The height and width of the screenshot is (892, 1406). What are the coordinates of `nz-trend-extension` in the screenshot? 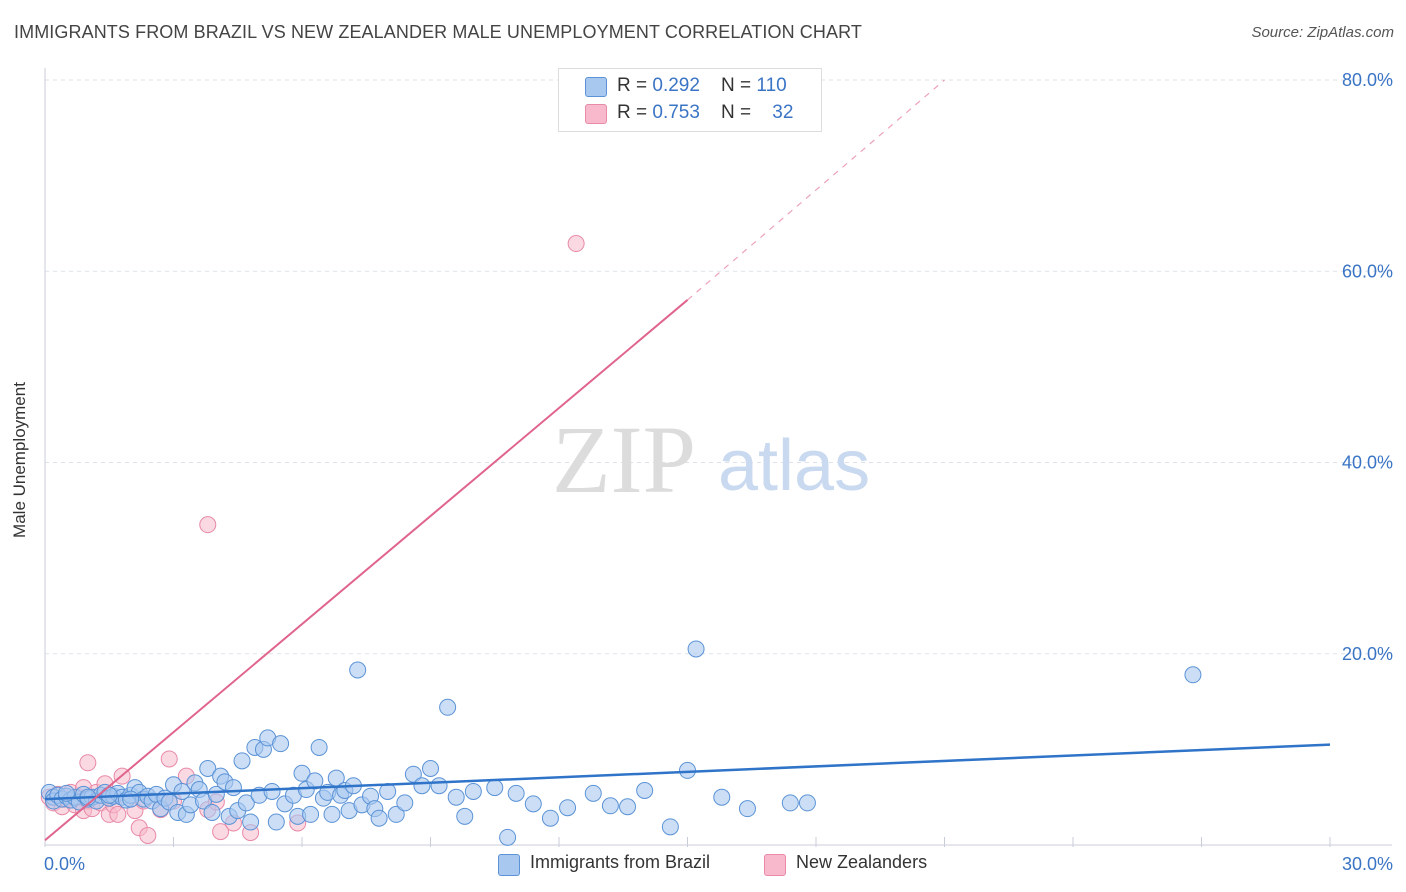 It's located at (816, 190).